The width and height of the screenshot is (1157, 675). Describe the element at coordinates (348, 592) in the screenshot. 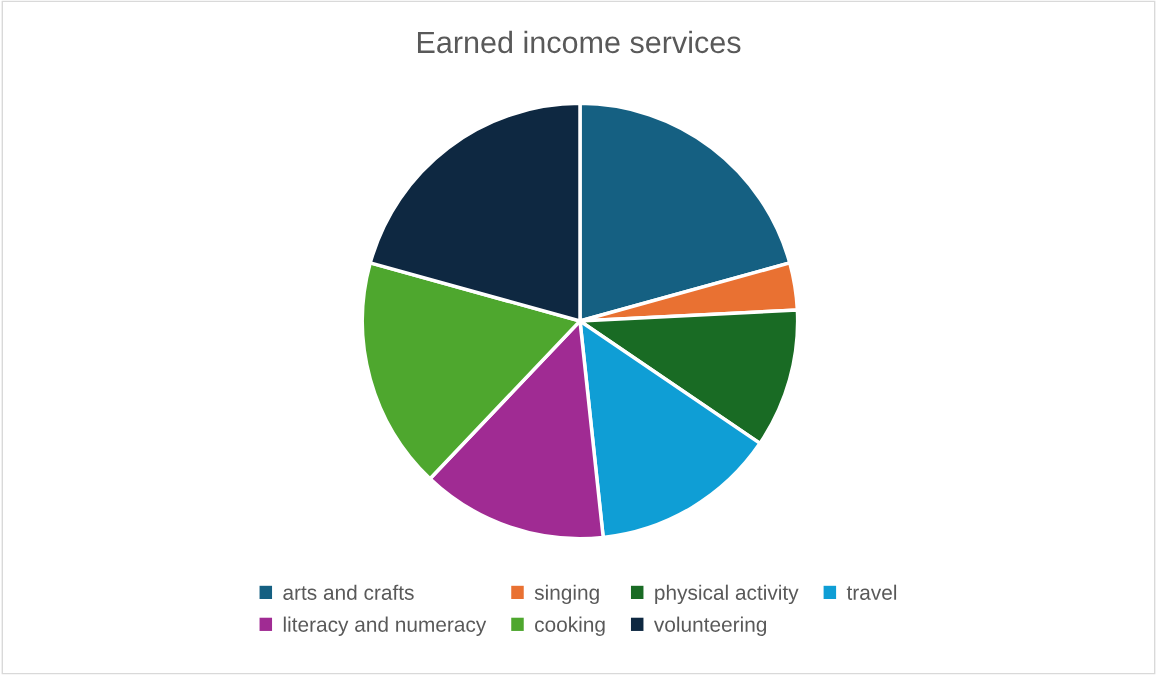

I see `legend-label: arts and crafts` at that location.